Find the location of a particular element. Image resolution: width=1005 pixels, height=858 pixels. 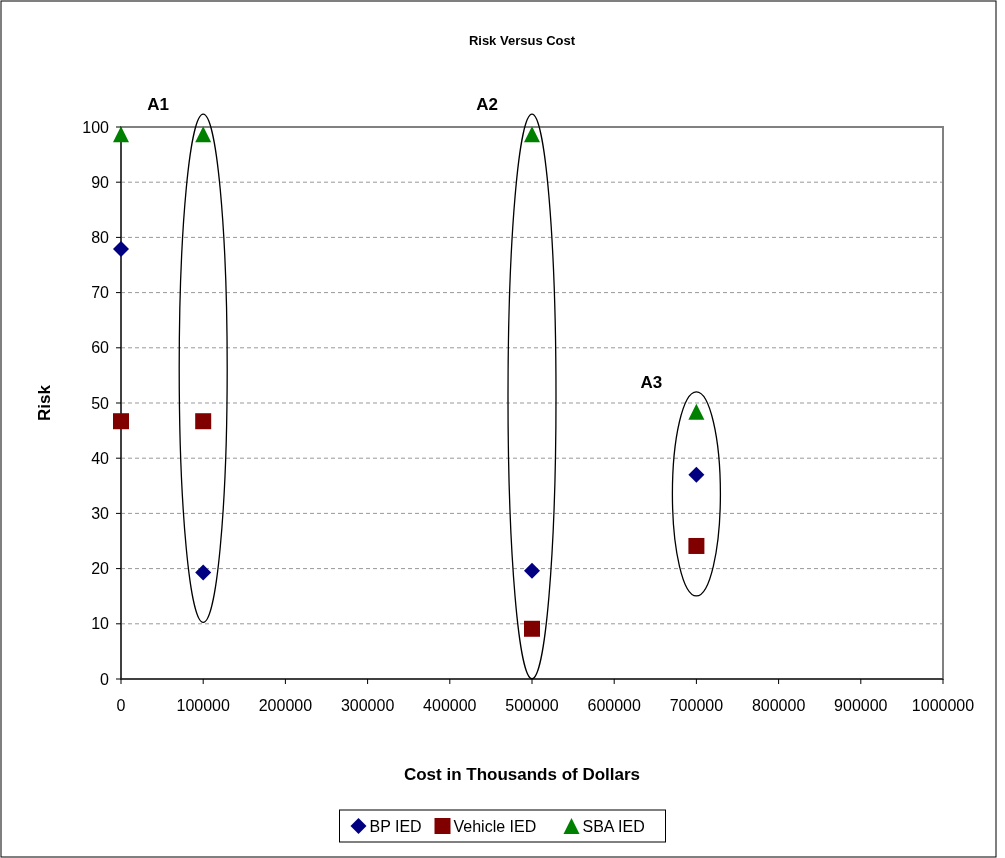

y-tick-label: 60 is located at coordinates (100, 348).